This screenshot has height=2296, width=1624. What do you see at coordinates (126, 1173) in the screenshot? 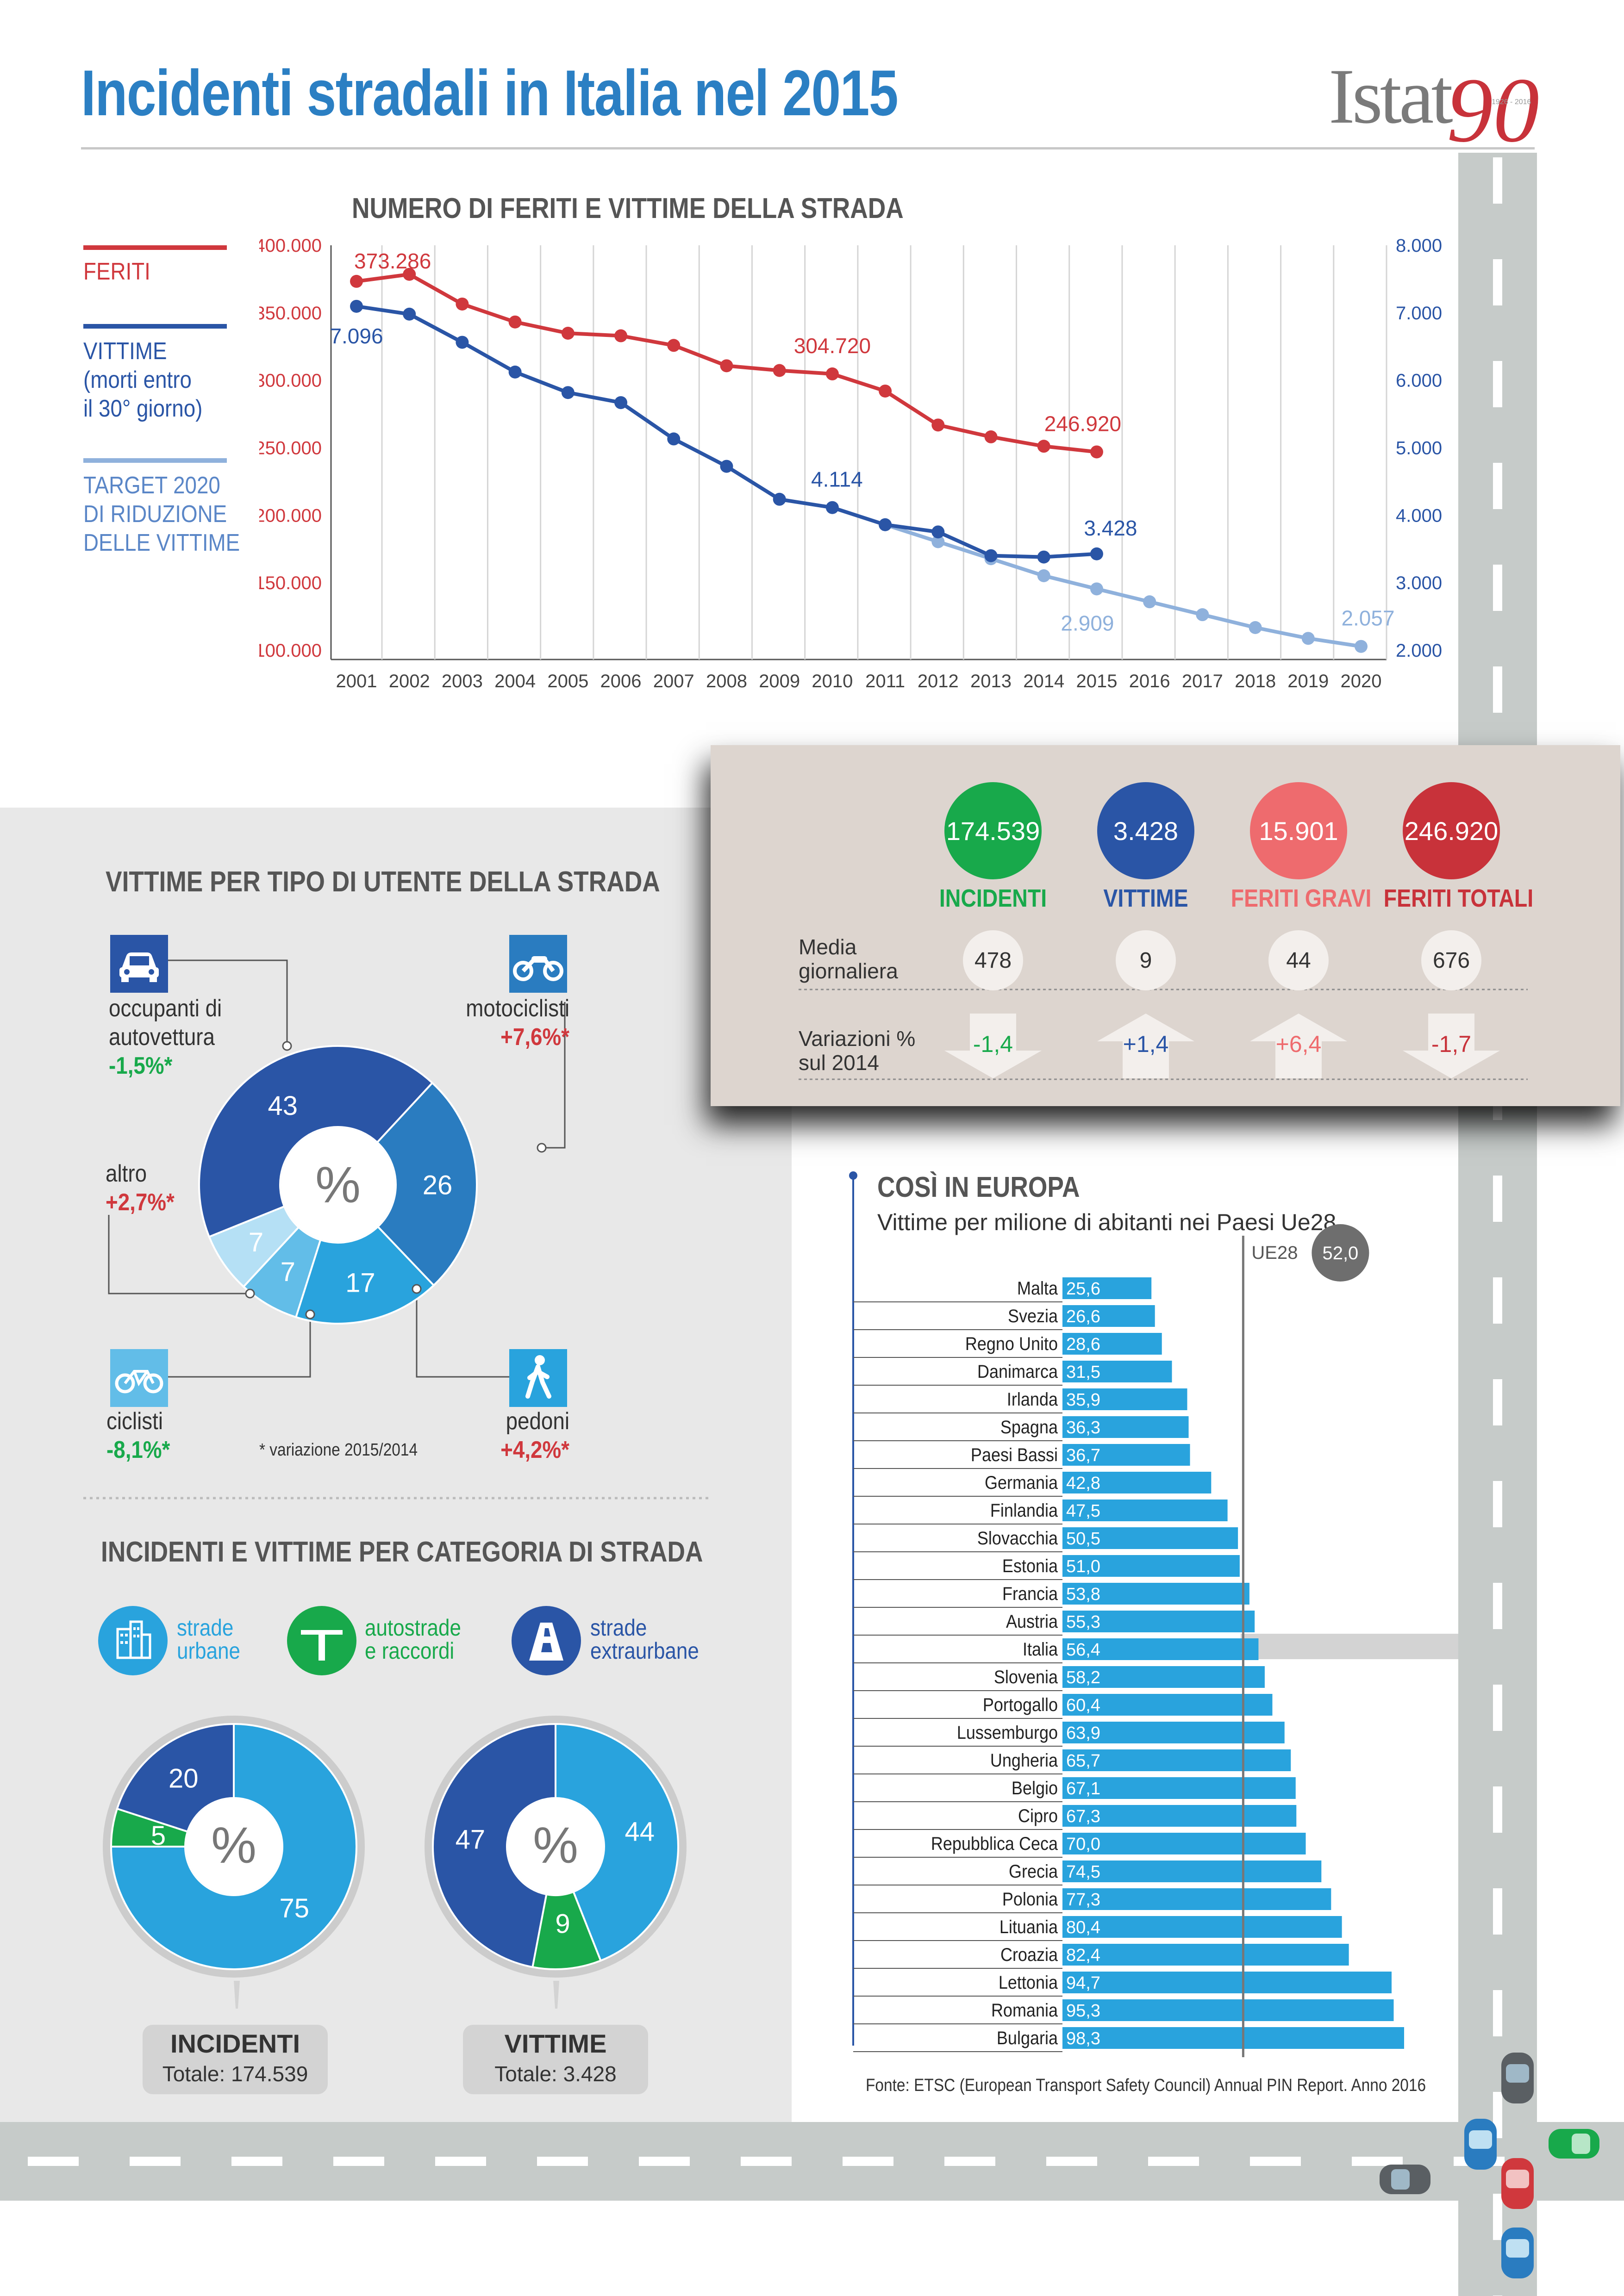
I see `callout-other-label-line-1: altro` at bounding box center [126, 1173].